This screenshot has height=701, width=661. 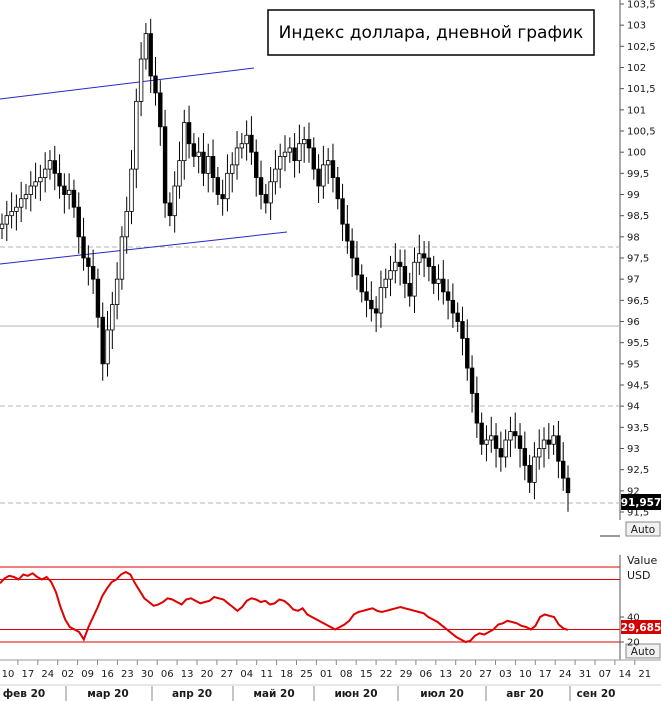 I want to click on indicator-levels, so click(x=310, y=604).